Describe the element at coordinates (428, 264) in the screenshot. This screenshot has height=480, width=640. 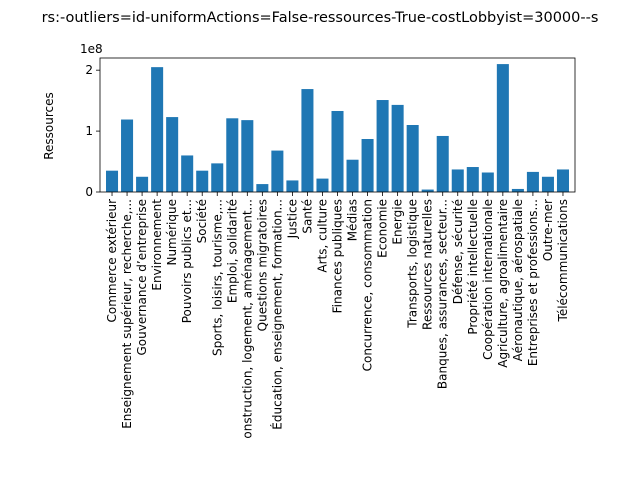
I see `x-tick-label: Ressources naturelles` at that location.